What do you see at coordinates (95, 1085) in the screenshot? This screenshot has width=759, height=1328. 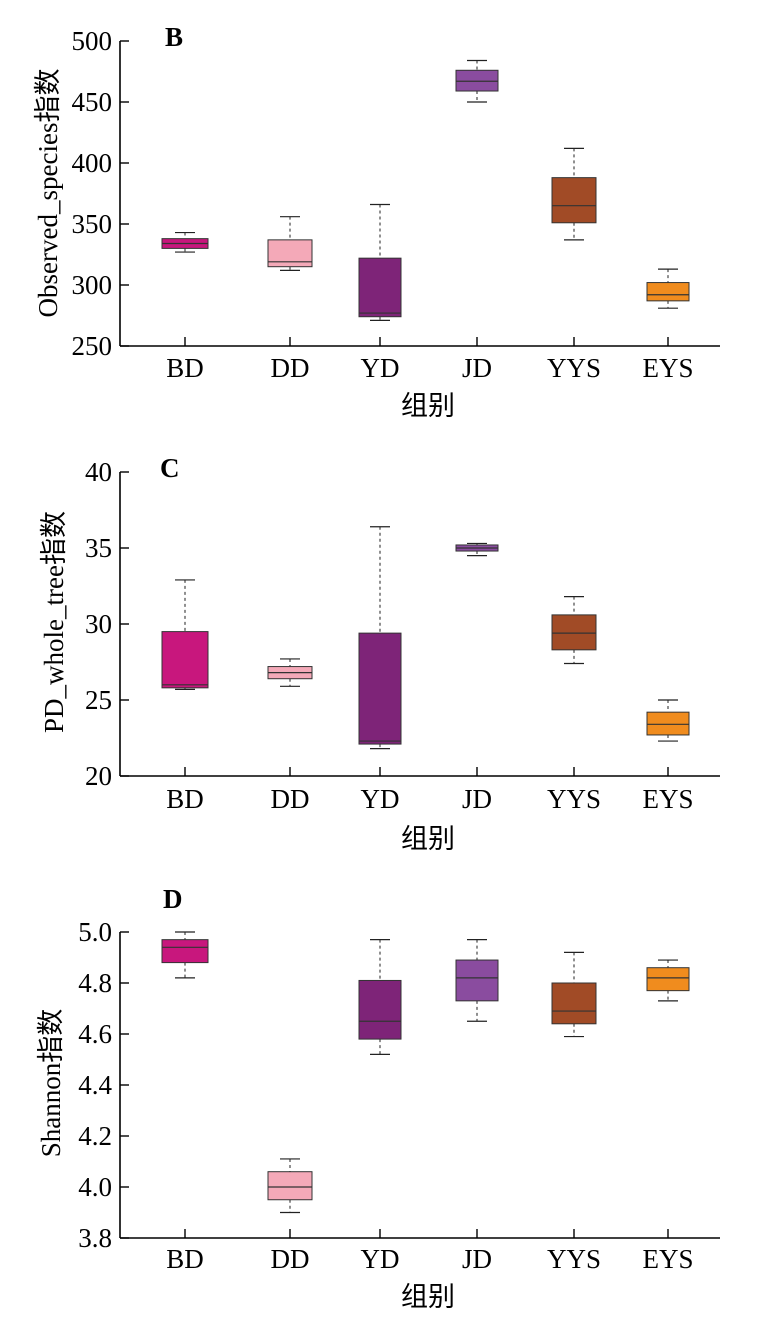 I see `y-tick-label: 4.4` at bounding box center [95, 1085].